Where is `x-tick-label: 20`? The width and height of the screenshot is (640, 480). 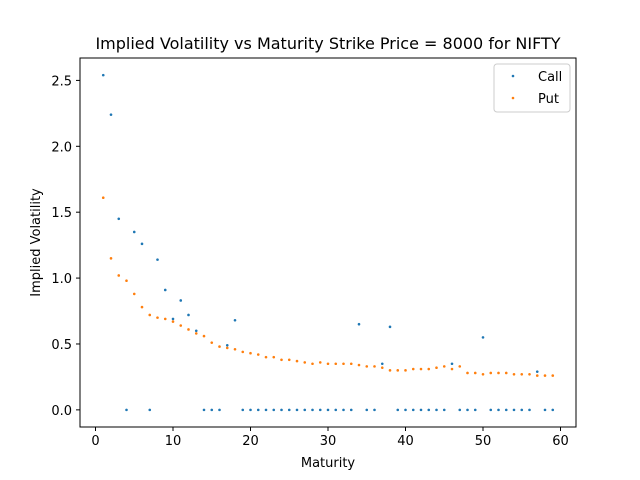 x-tick-label: 20 is located at coordinates (250, 441).